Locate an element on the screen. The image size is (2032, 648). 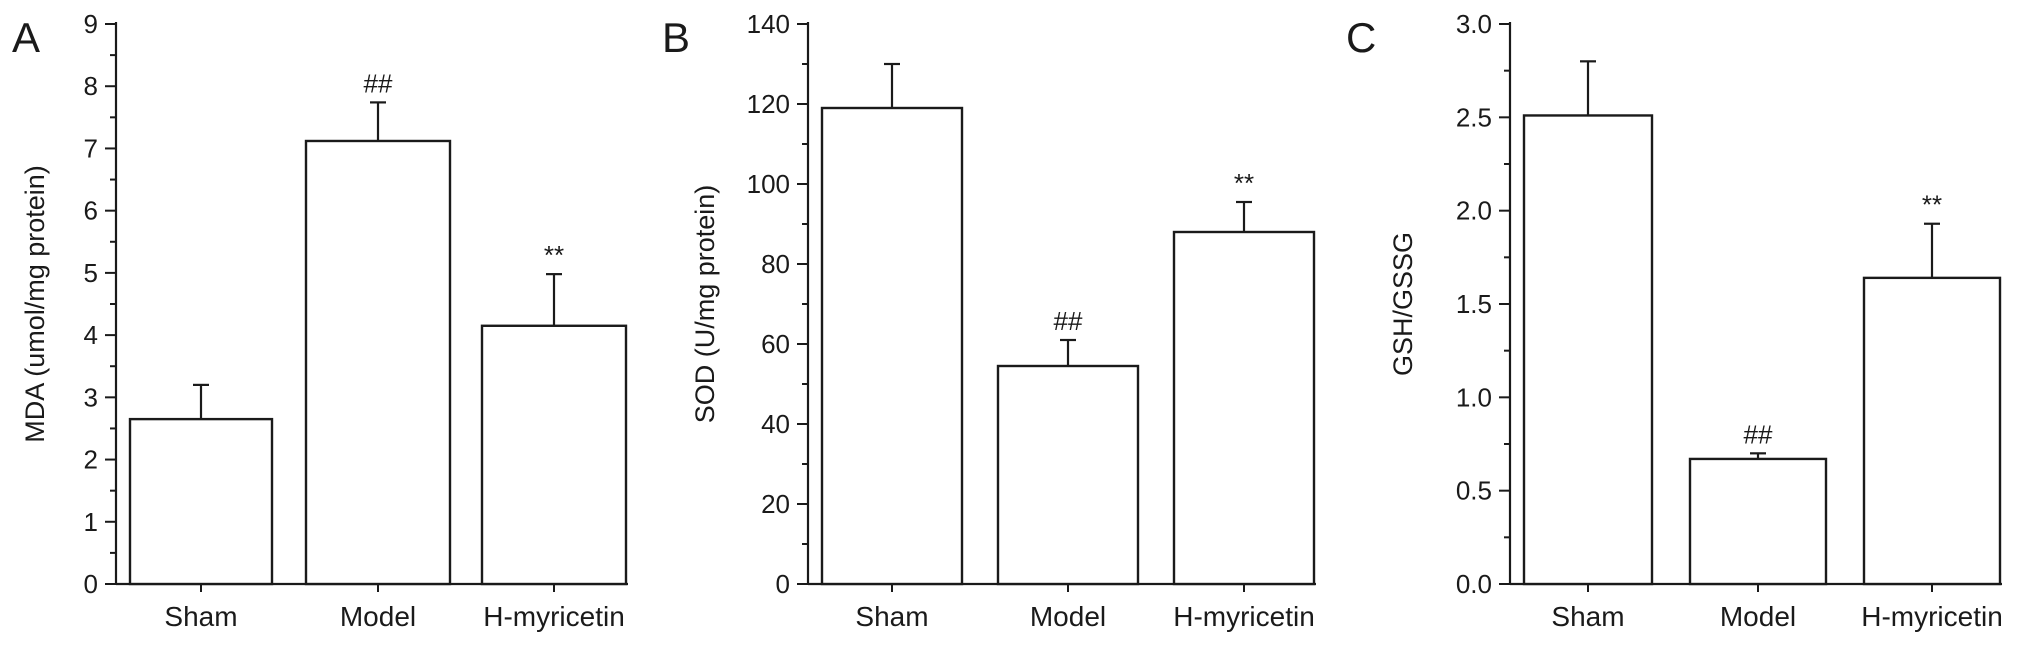
y-tick-label: 140 is located at coordinates (768, 24).